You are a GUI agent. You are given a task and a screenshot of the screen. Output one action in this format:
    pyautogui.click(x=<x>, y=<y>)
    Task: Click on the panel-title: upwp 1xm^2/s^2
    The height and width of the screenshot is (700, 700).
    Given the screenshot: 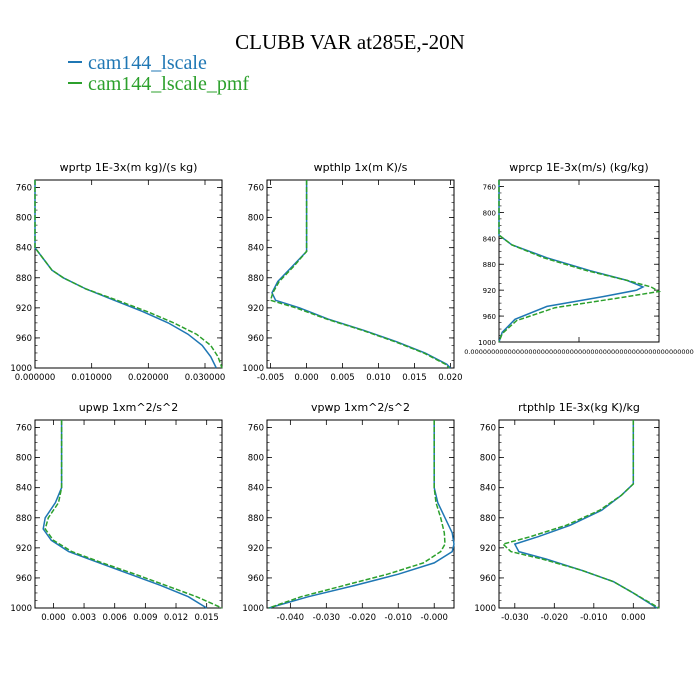 What is the action you would take?
    pyautogui.click(x=129, y=407)
    